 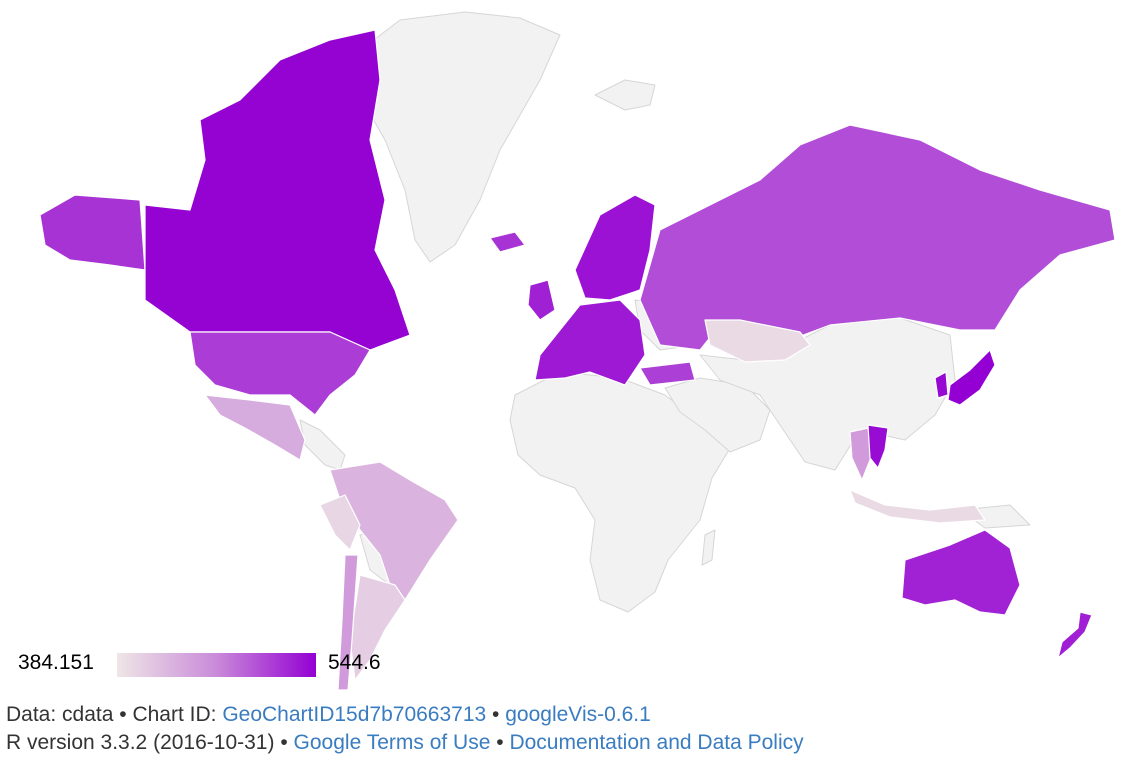 I want to click on r-version-label: R version 3.3.2 (2016-10-31), so click(x=140, y=742).